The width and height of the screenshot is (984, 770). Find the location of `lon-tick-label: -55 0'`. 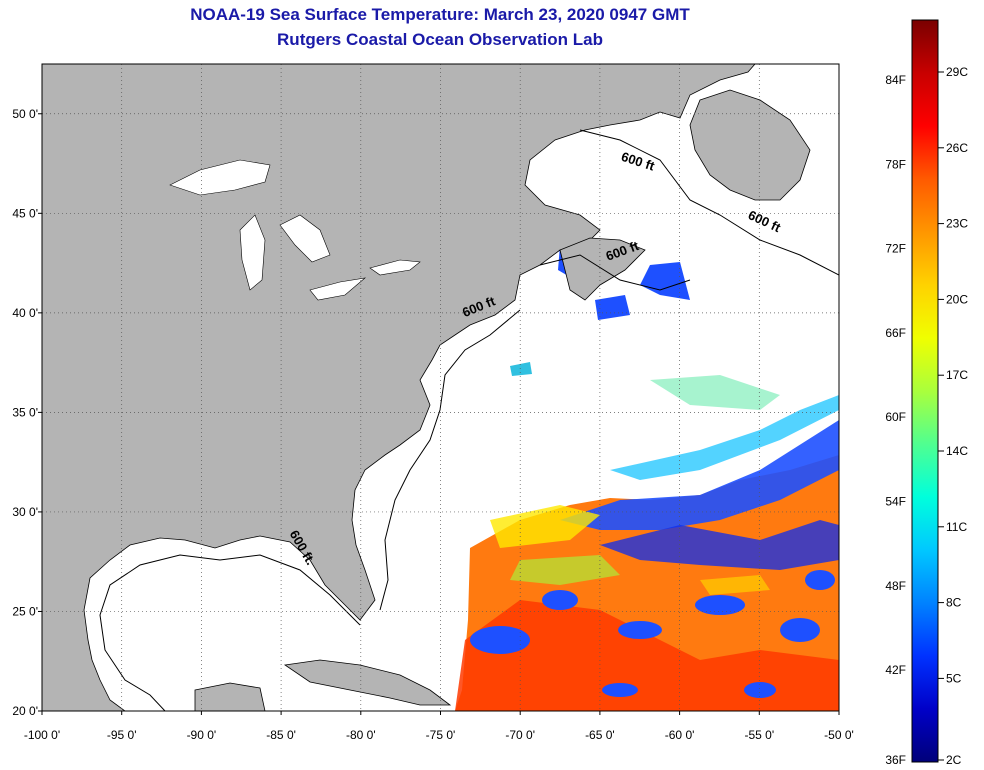

lon-tick-label: -55 0' is located at coordinates (759, 735).